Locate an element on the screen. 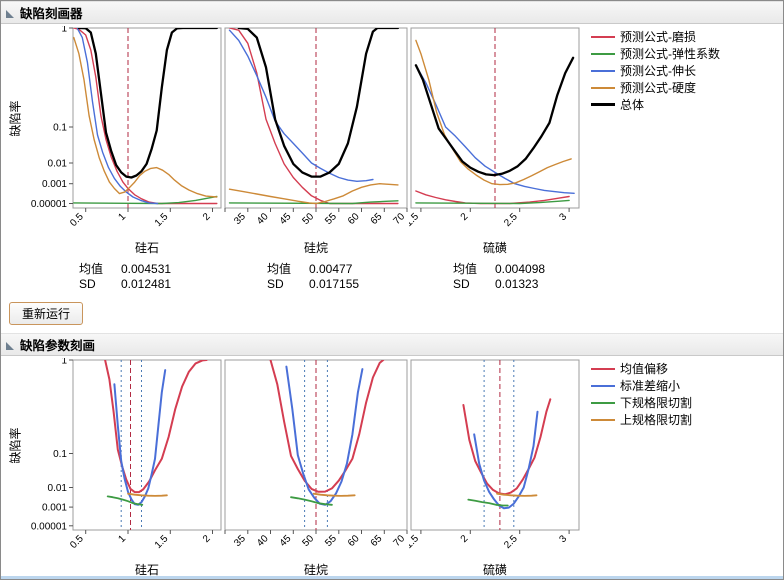  x-tick-label: 55 is located at coordinates (331, 219).